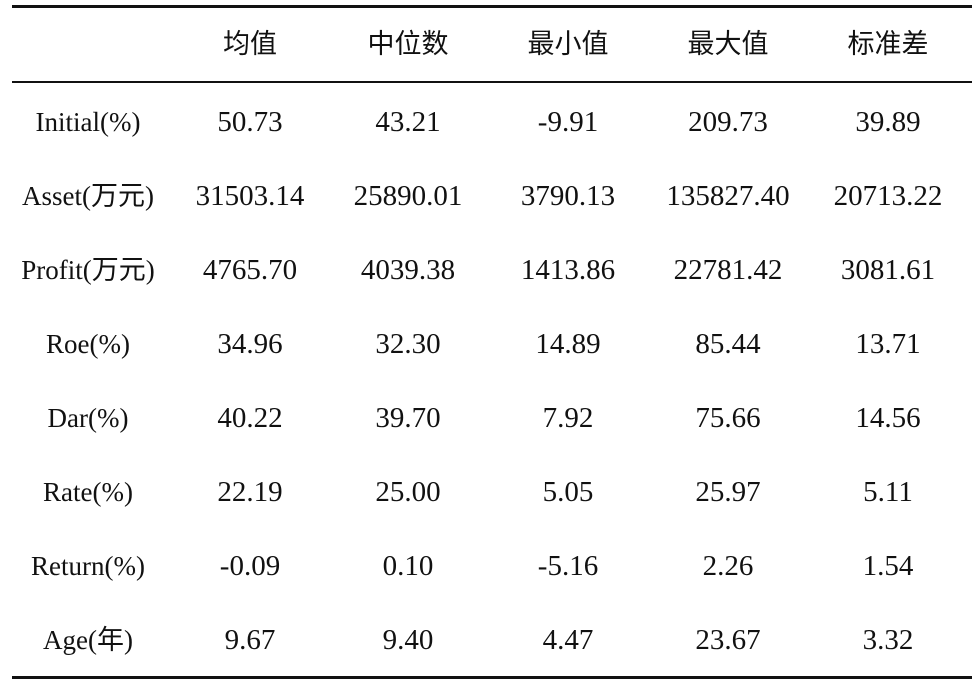 This screenshot has width=976, height=688. What do you see at coordinates (888, 418) in the screenshot?
I see `table-cell: 14.56` at bounding box center [888, 418].